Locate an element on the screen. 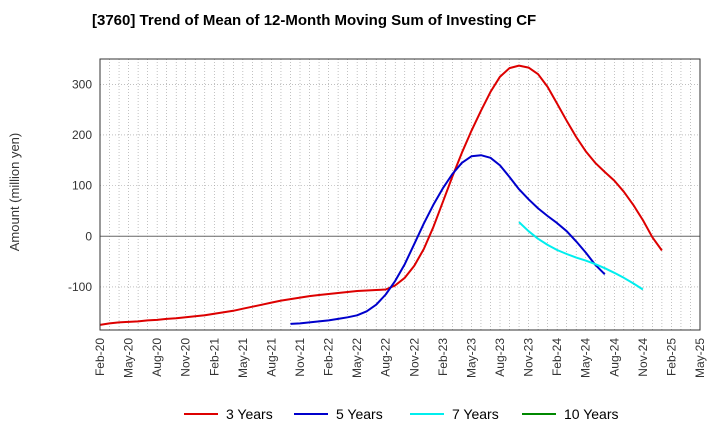 The width and height of the screenshot is (720, 440). x-tick-label: Aug-20 is located at coordinates (157, 357).